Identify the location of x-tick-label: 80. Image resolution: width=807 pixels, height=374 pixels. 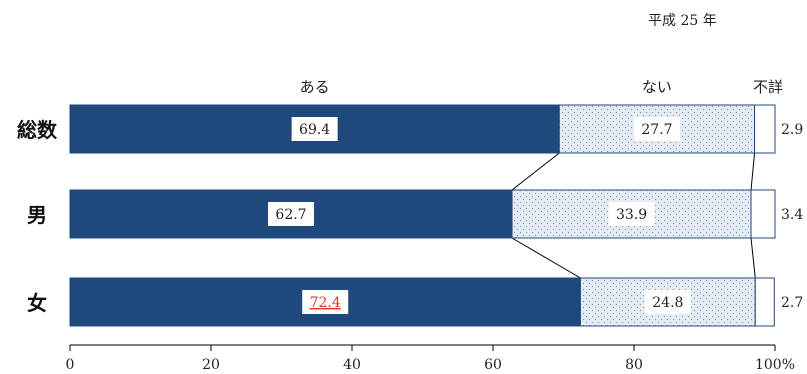
(634, 365).